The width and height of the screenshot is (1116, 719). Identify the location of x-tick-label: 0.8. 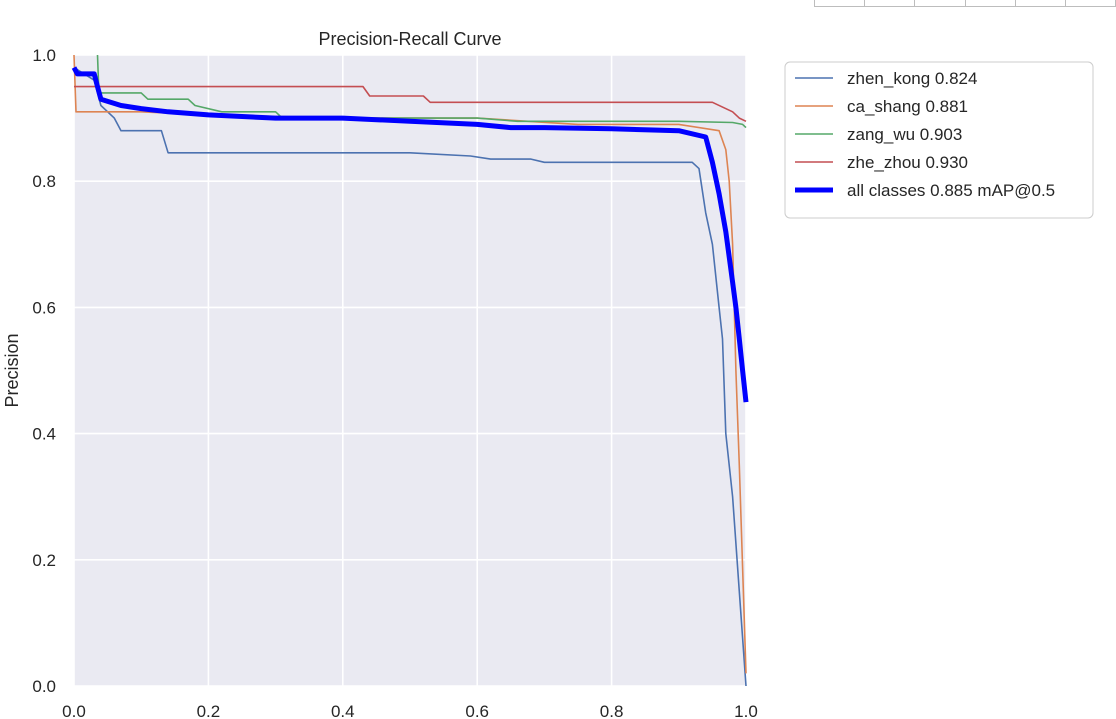
(612, 710).